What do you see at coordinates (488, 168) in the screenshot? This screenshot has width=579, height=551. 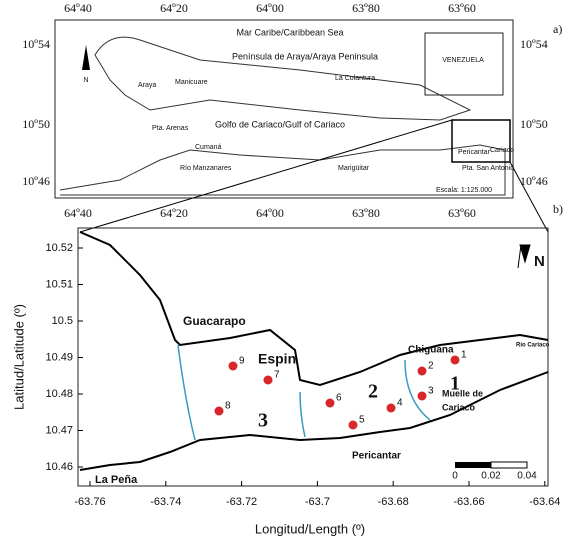 I see `place-a: Pta. San Antonio` at bounding box center [488, 168].